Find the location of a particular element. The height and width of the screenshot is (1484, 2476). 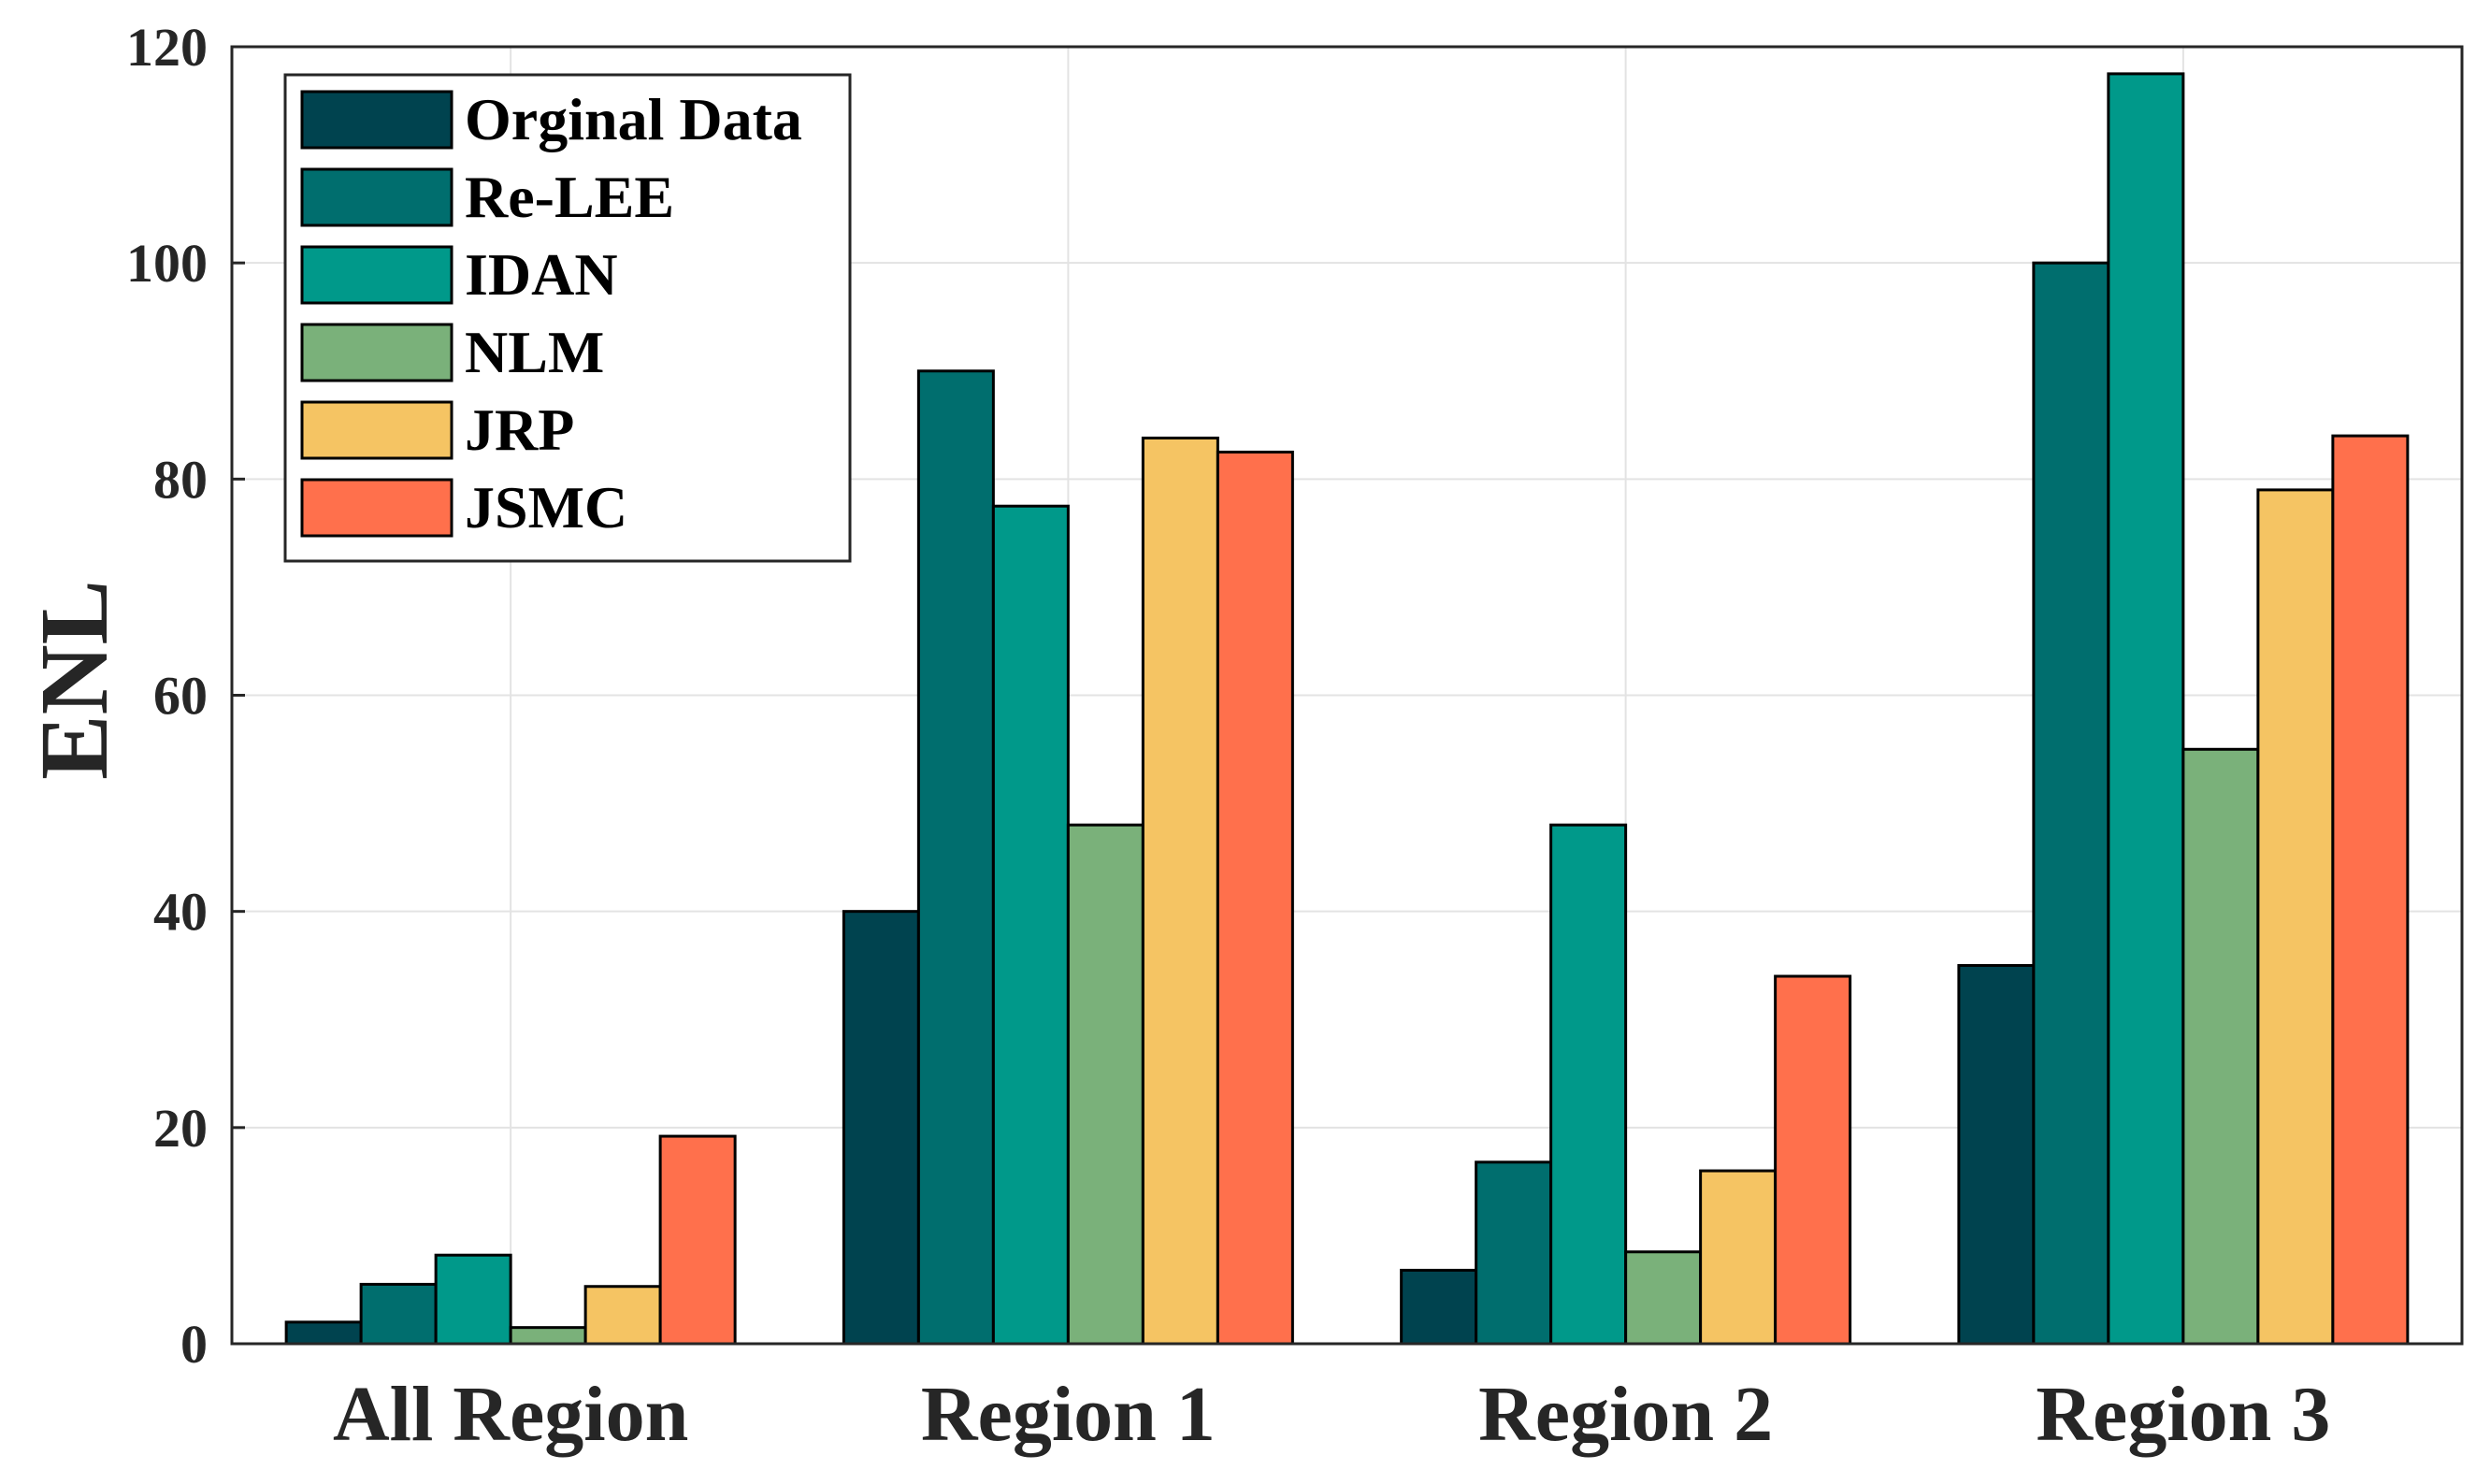

y-tick-label-2: 40 is located at coordinates (181, 912).